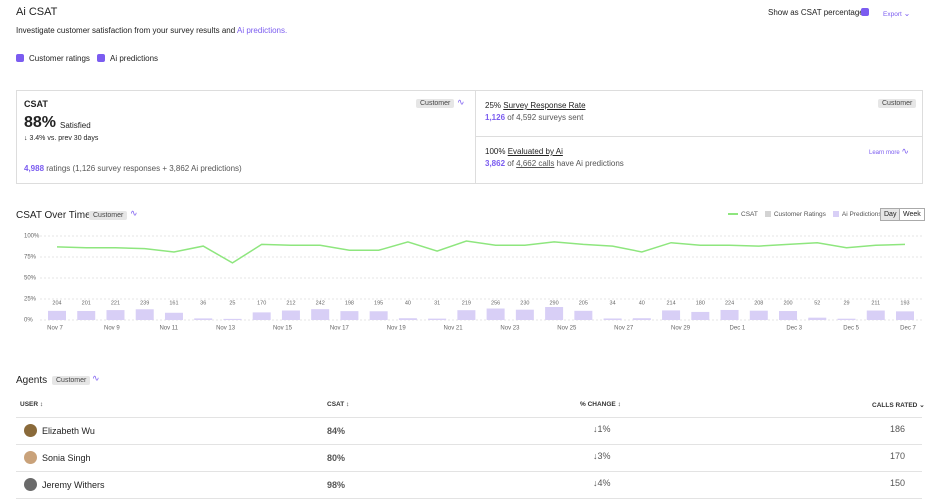 This screenshot has width=941, height=501. Describe the element at coordinates (73, 485) in the screenshot. I see `user-name: Jeremy Withers` at that location.